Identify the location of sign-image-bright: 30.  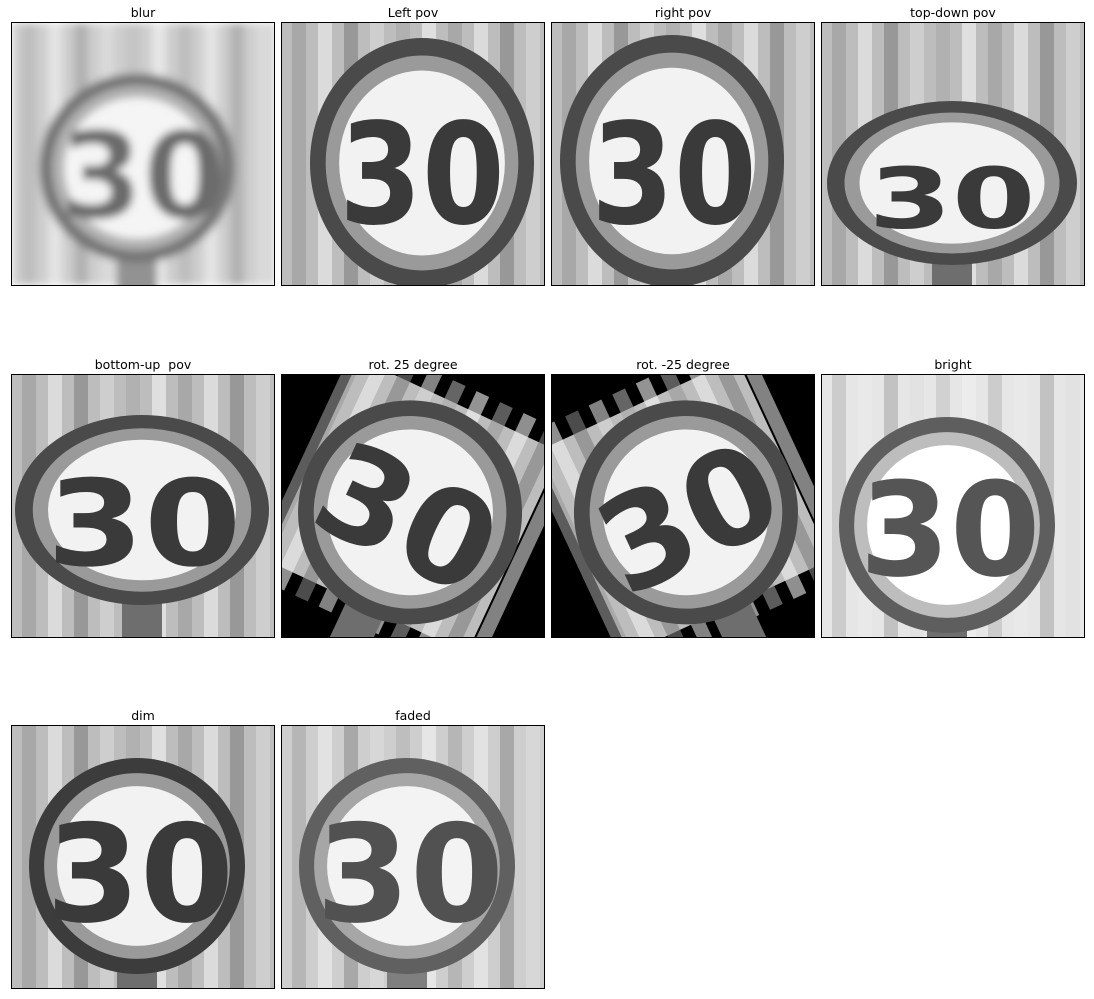
(953, 506).